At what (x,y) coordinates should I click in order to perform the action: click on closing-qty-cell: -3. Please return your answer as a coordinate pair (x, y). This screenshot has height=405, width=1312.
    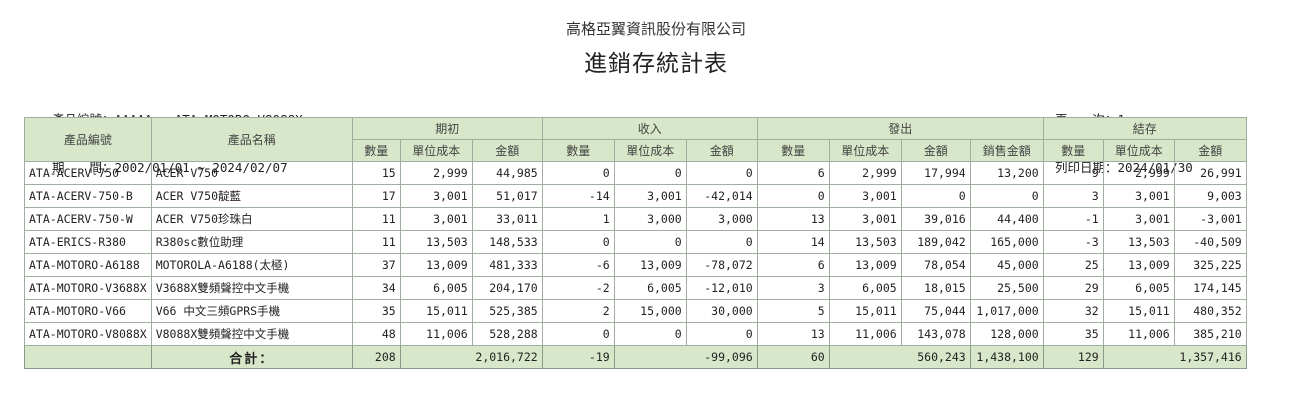
    Looking at the image, I should click on (1073, 242).